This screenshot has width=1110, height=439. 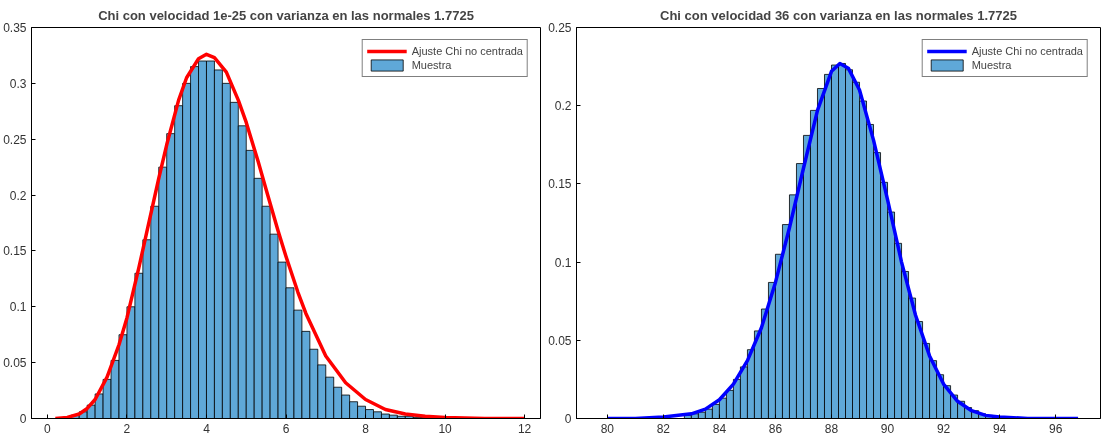 What do you see at coordinates (943, 428) in the screenshot?
I see `x-tick-label: 92` at bounding box center [943, 428].